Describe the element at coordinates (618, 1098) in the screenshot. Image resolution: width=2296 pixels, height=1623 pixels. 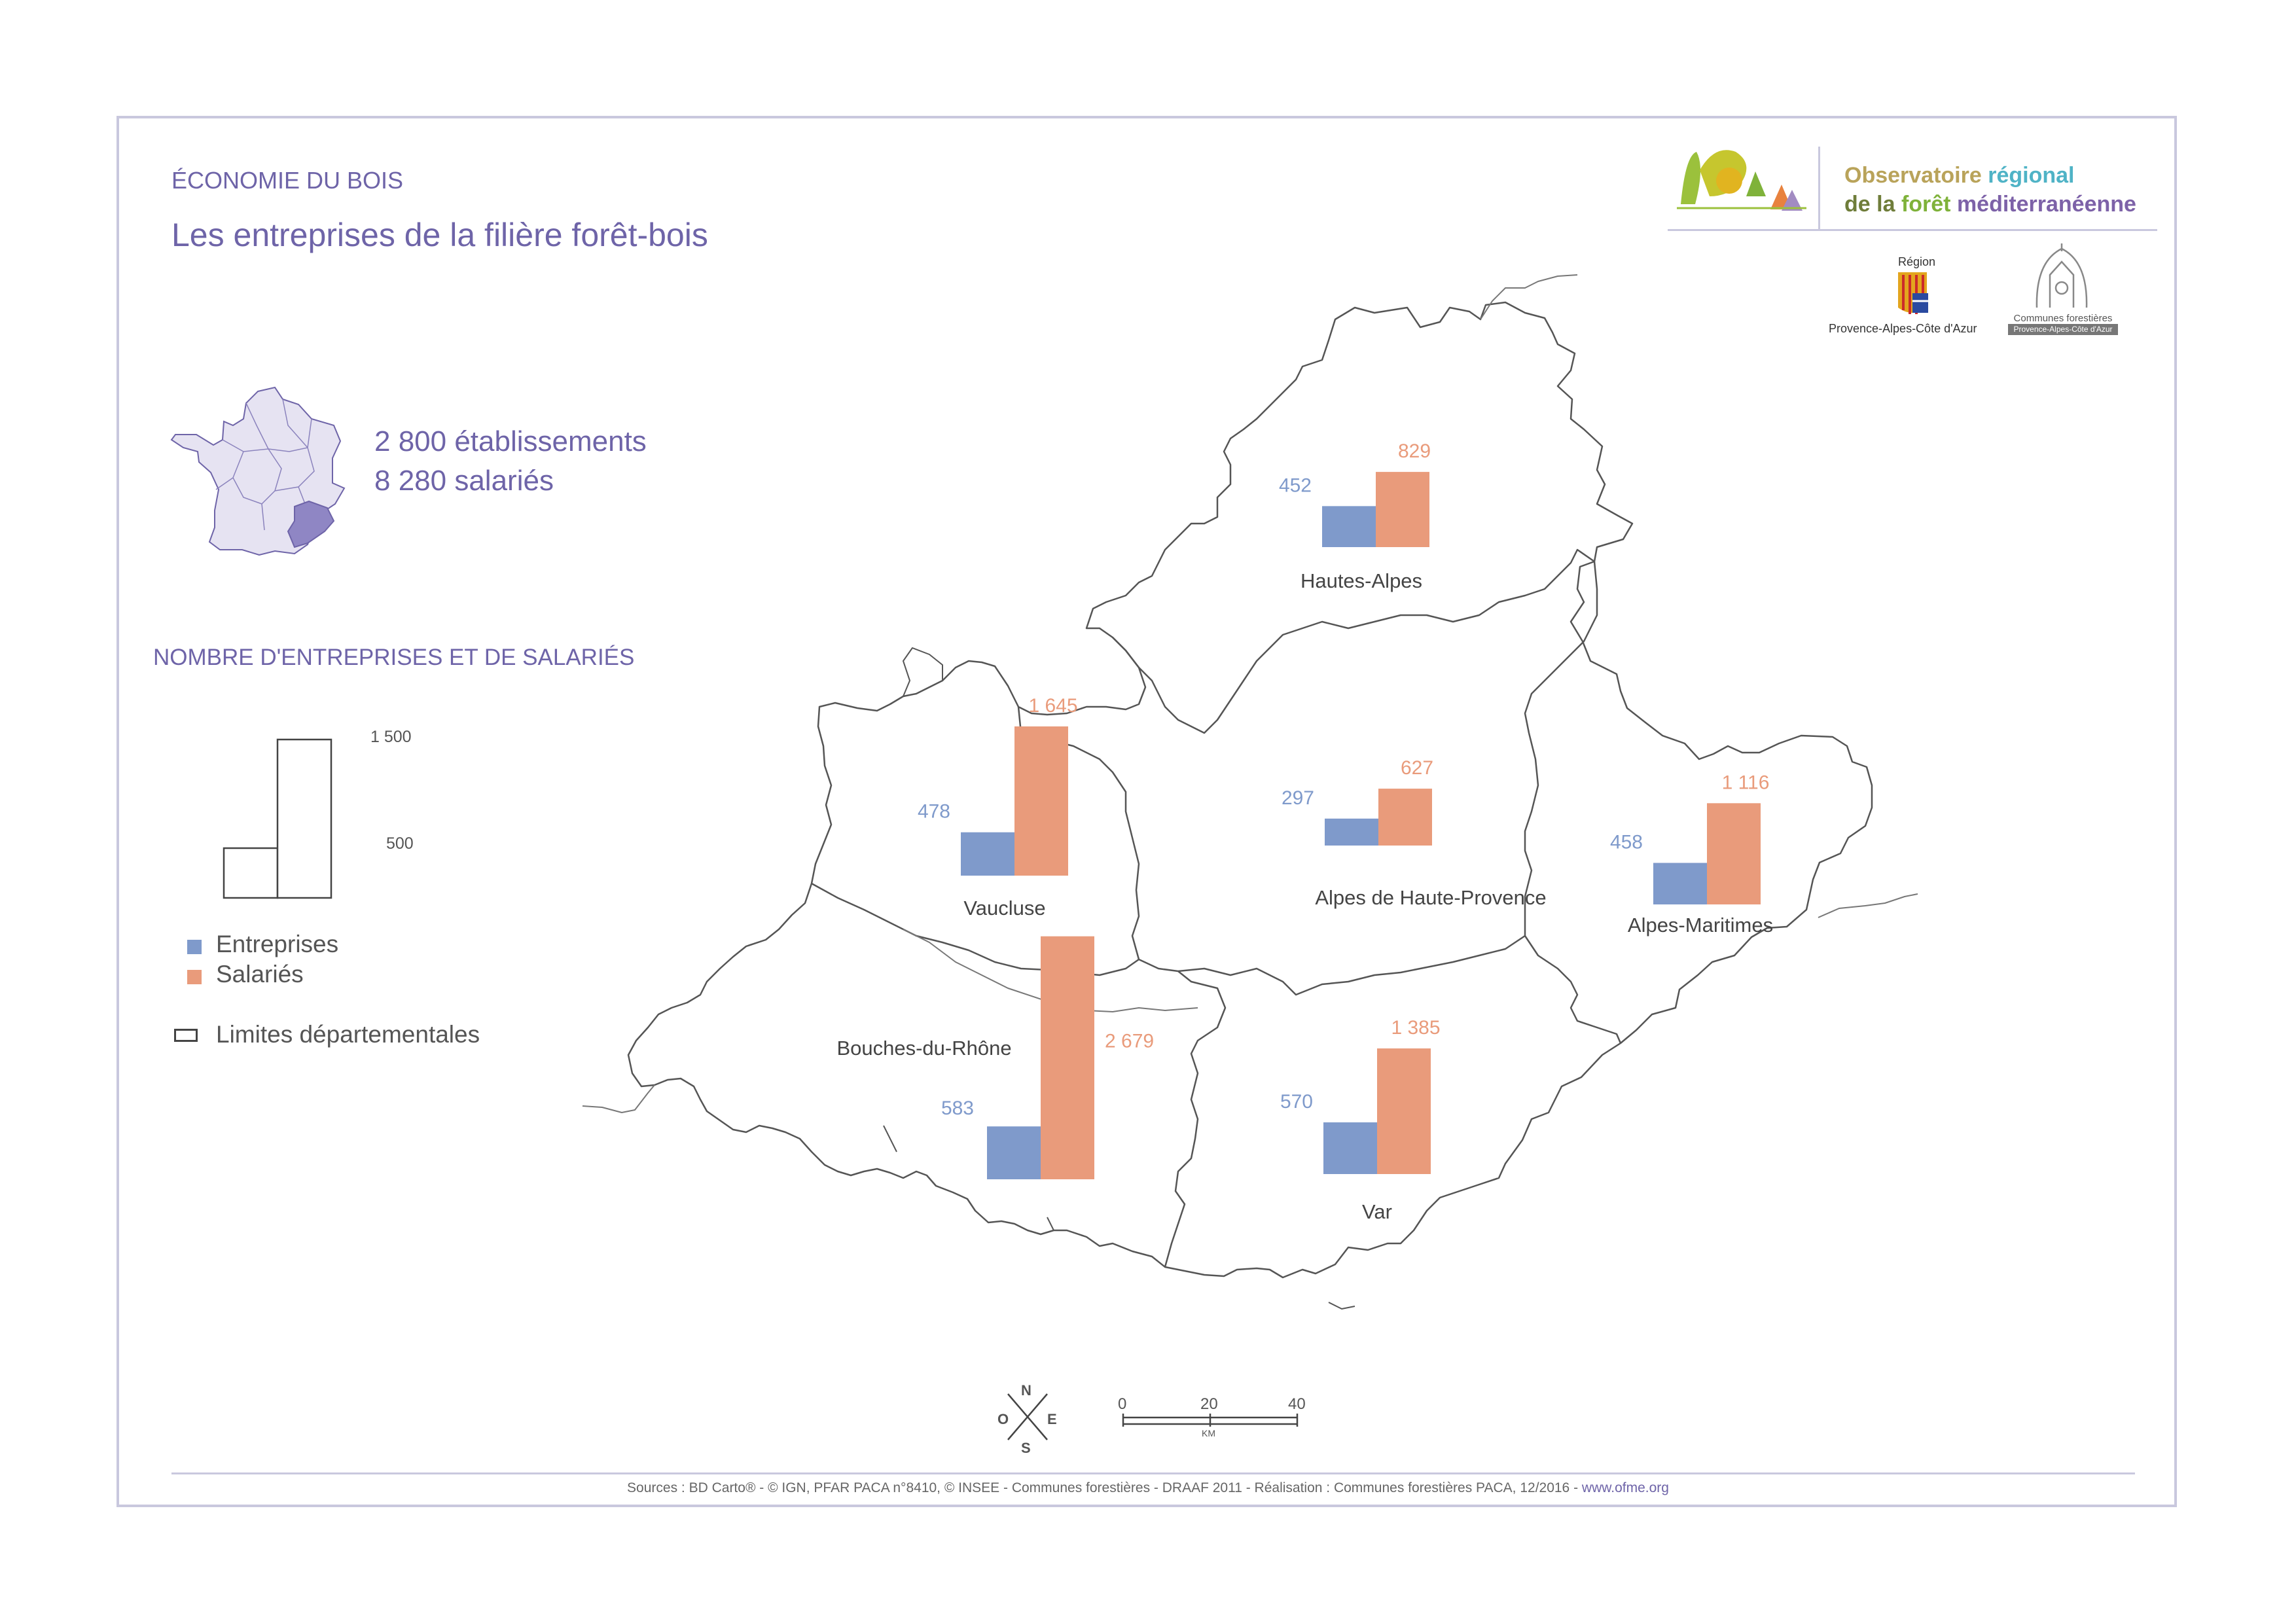
I see `rhone-west` at that location.